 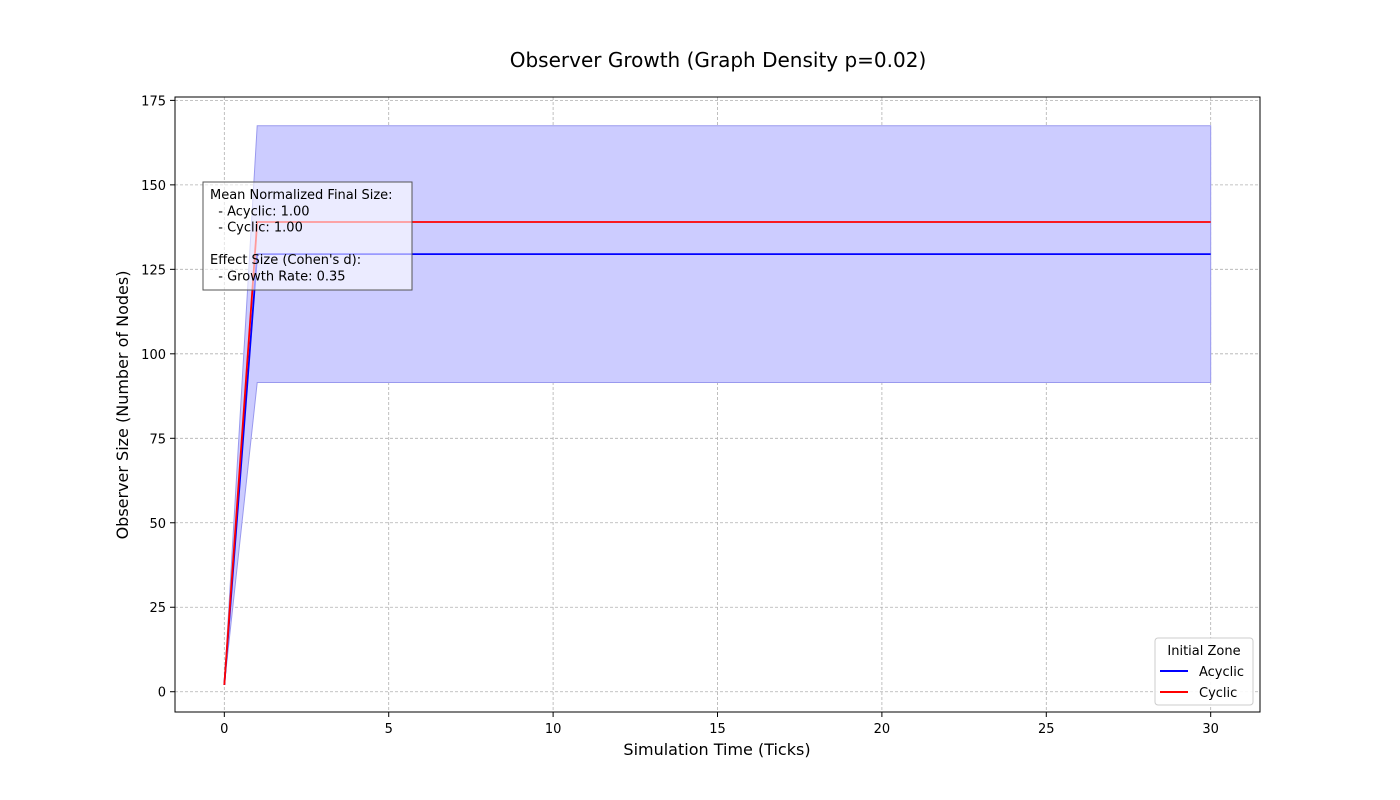 What do you see at coordinates (278, 277) in the screenshot?
I see `annotation-line: - Growth Rate: 0.35` at bounding box center [278, 277].